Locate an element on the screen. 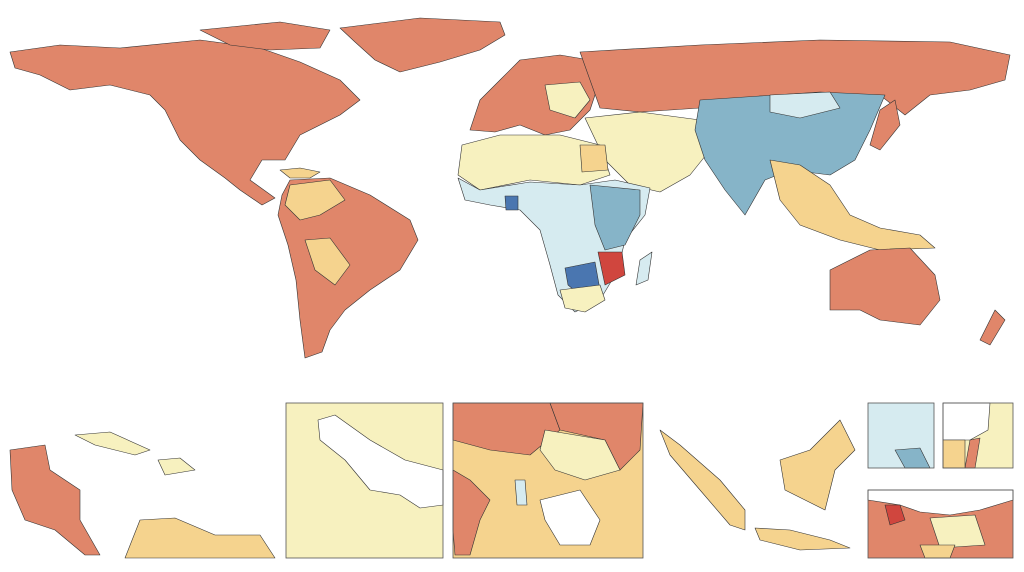 The image size is (1024, 572). inset-northern-europe is located at coordinates (940, 524).